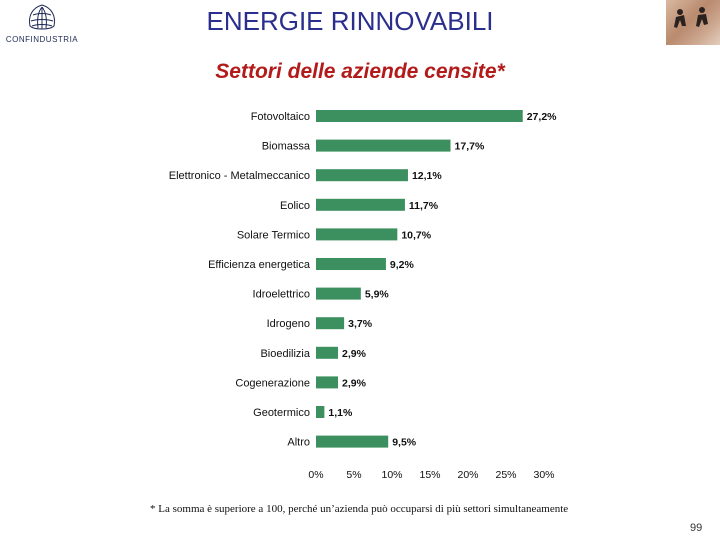  What do you see at coordinates (467, 475) in the screenshot?
I see `x-tick-label: 20%` at bounding box center [467, 475].